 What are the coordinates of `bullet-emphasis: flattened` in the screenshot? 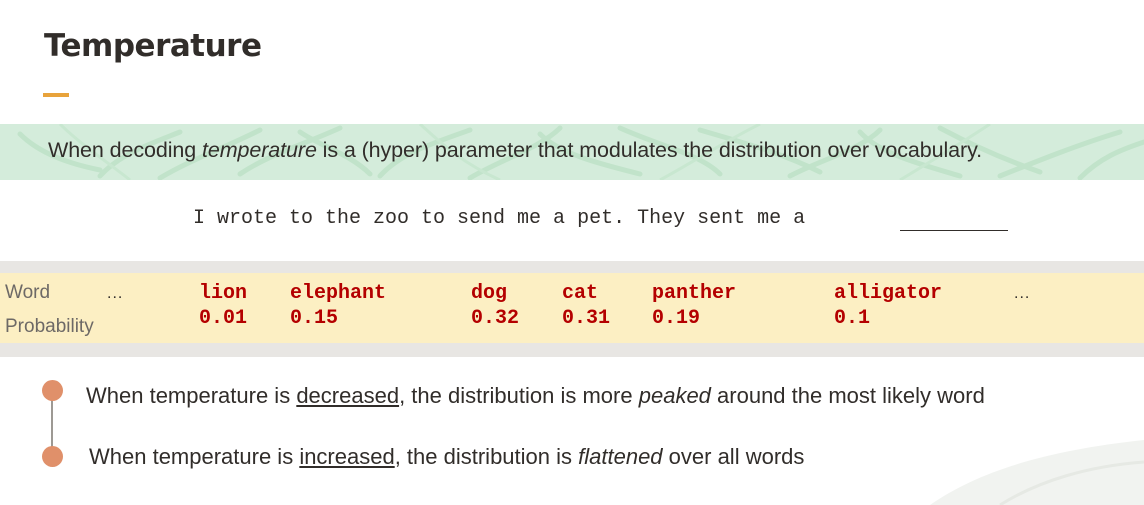 It's located at (620, 456).